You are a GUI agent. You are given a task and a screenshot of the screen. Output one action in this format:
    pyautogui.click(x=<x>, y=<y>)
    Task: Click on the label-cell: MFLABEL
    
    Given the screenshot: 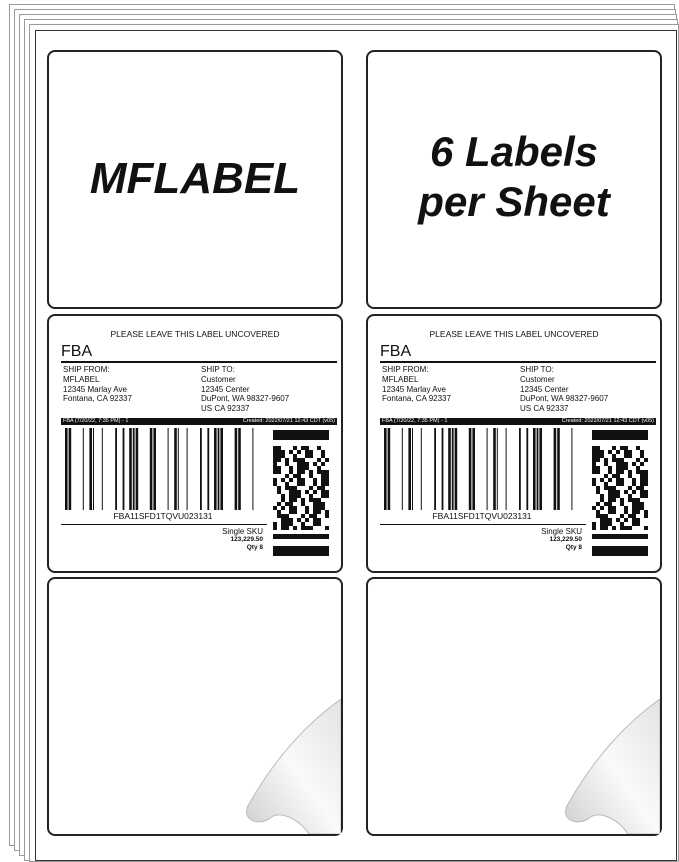 What is the action you would take?
    pyautogui.click(x=195, y=179)
    